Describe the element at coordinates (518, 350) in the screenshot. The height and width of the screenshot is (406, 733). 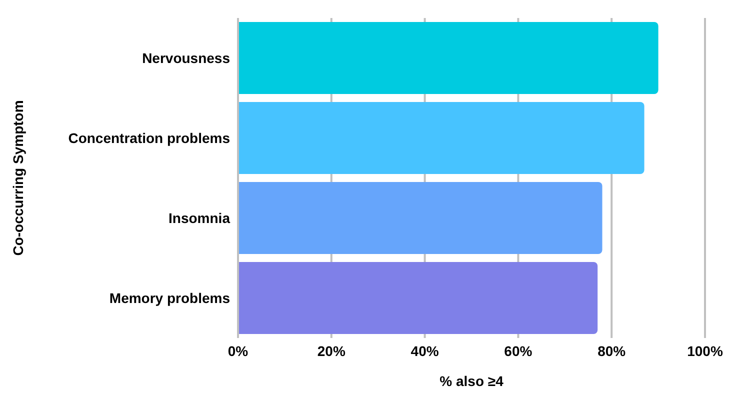
I see `x-tick-label: 60%` at that location.